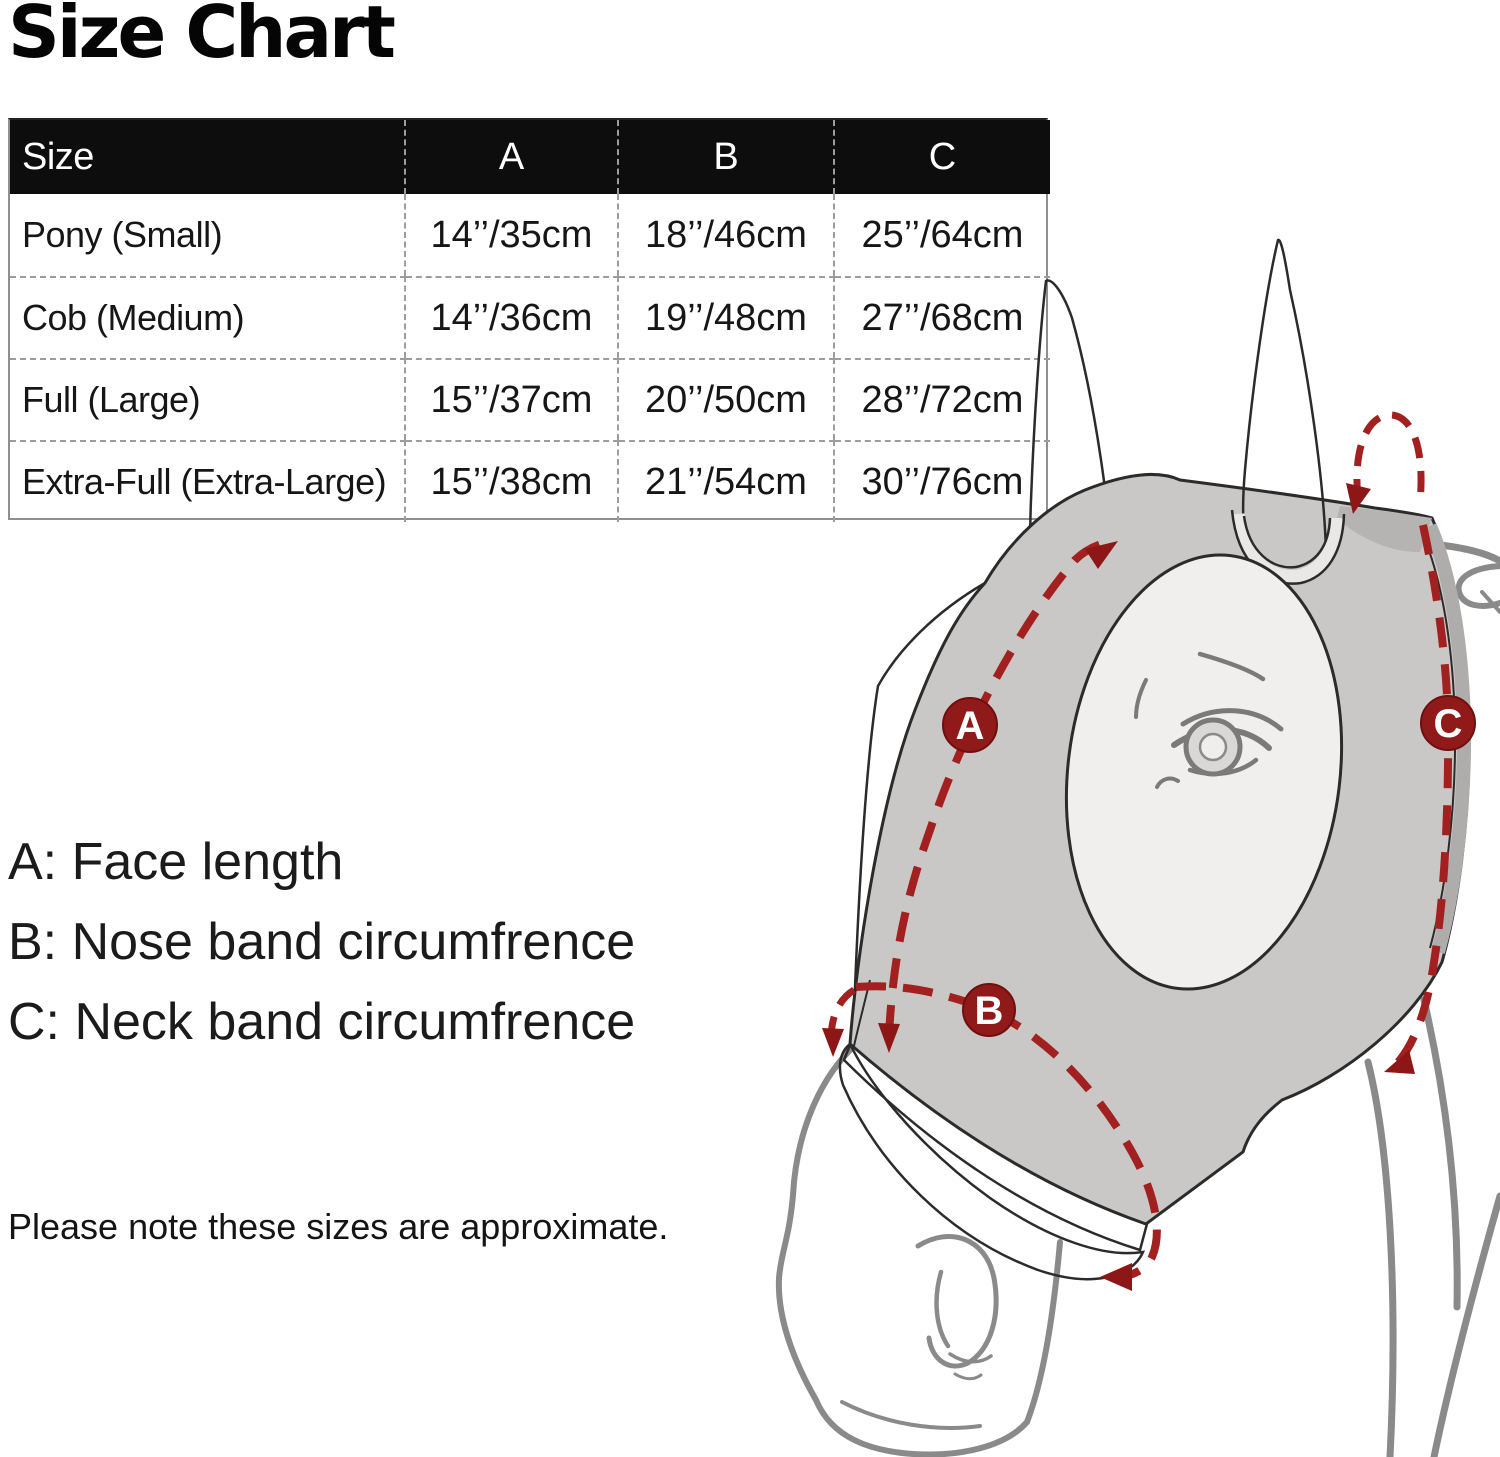  I want to click on row-full-c: 28’’/72cm, so click(942, 399).